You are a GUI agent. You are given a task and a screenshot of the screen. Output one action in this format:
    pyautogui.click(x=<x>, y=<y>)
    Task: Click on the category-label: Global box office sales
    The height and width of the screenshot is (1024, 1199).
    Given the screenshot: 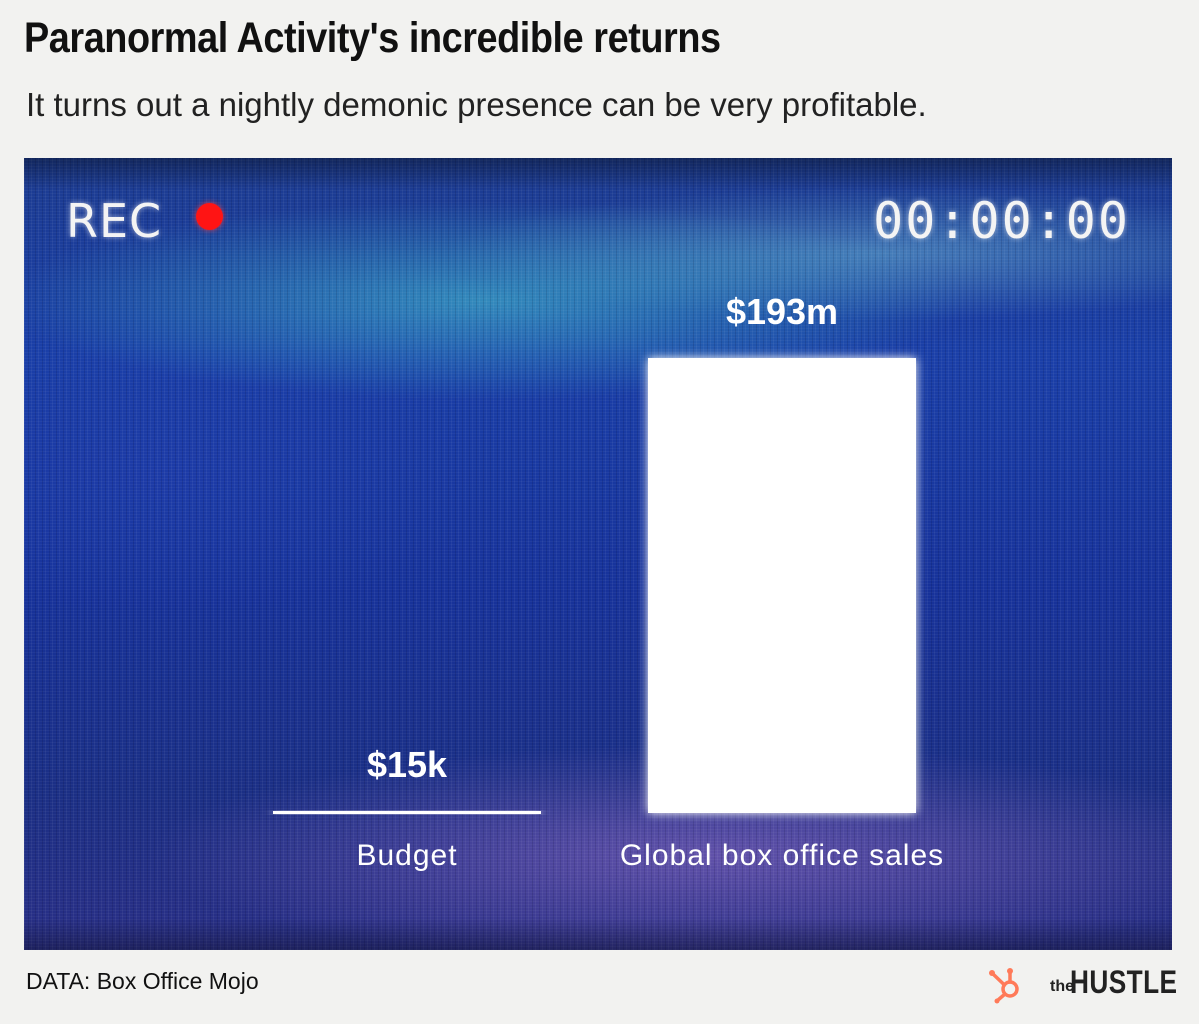 What is the action you would take?
    pyautogui.click(x=782, y=855)
    